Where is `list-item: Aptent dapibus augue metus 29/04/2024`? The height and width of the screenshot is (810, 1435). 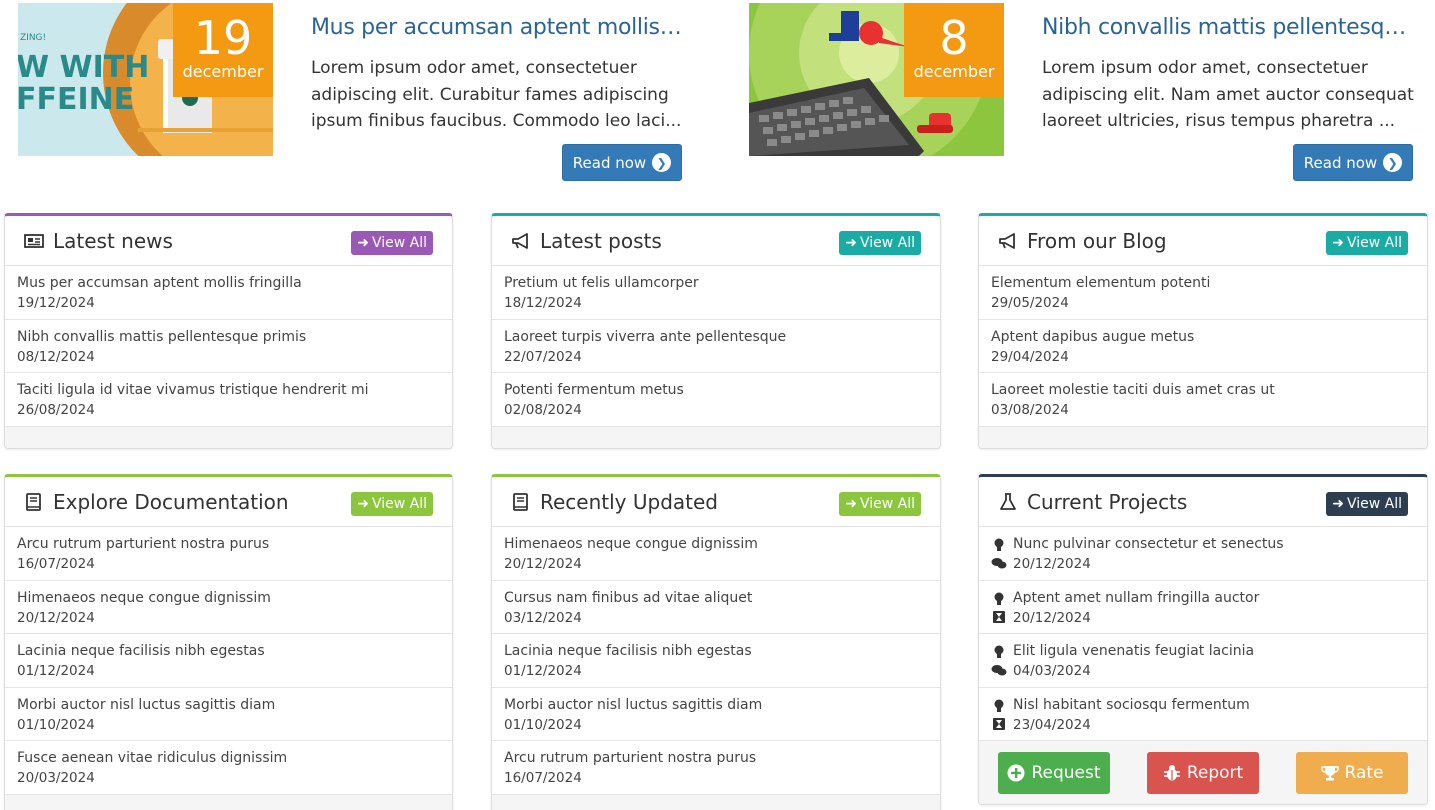
list-item: Aptent dapibus augue metus 29/04/2024 is located at coordinates (1203, 346).